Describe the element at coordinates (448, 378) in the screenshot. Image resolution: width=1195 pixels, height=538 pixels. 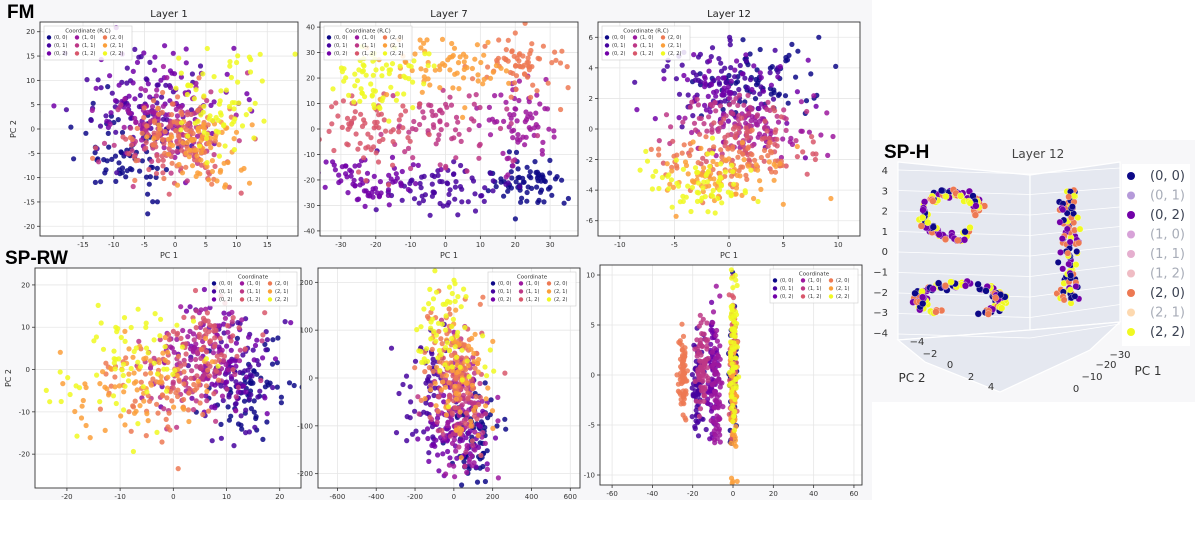
I see `points-sprw-b` at that location.